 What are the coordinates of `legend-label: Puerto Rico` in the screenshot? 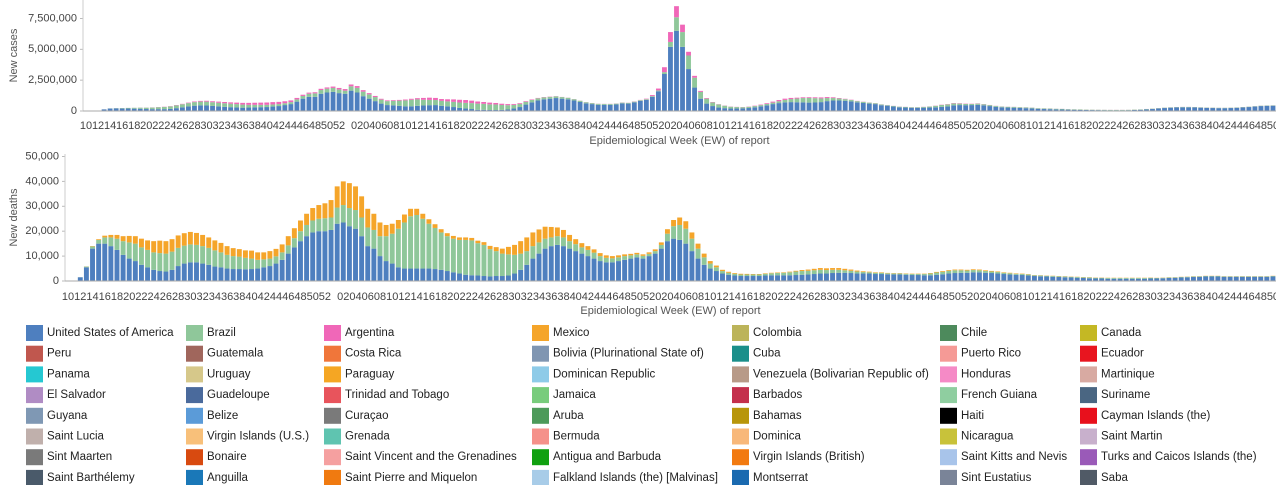 It's located at (991, 354).